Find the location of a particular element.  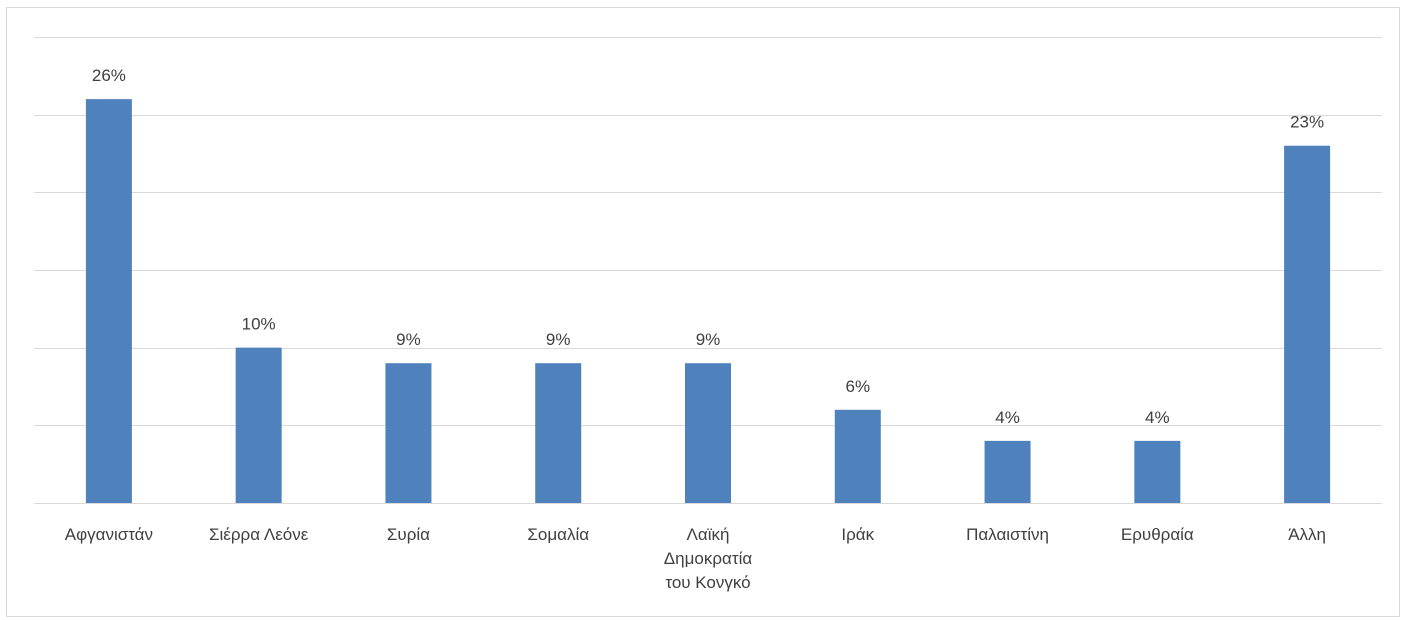

category-label: Παλαιστίνη is located at coordinates (1007, 534).